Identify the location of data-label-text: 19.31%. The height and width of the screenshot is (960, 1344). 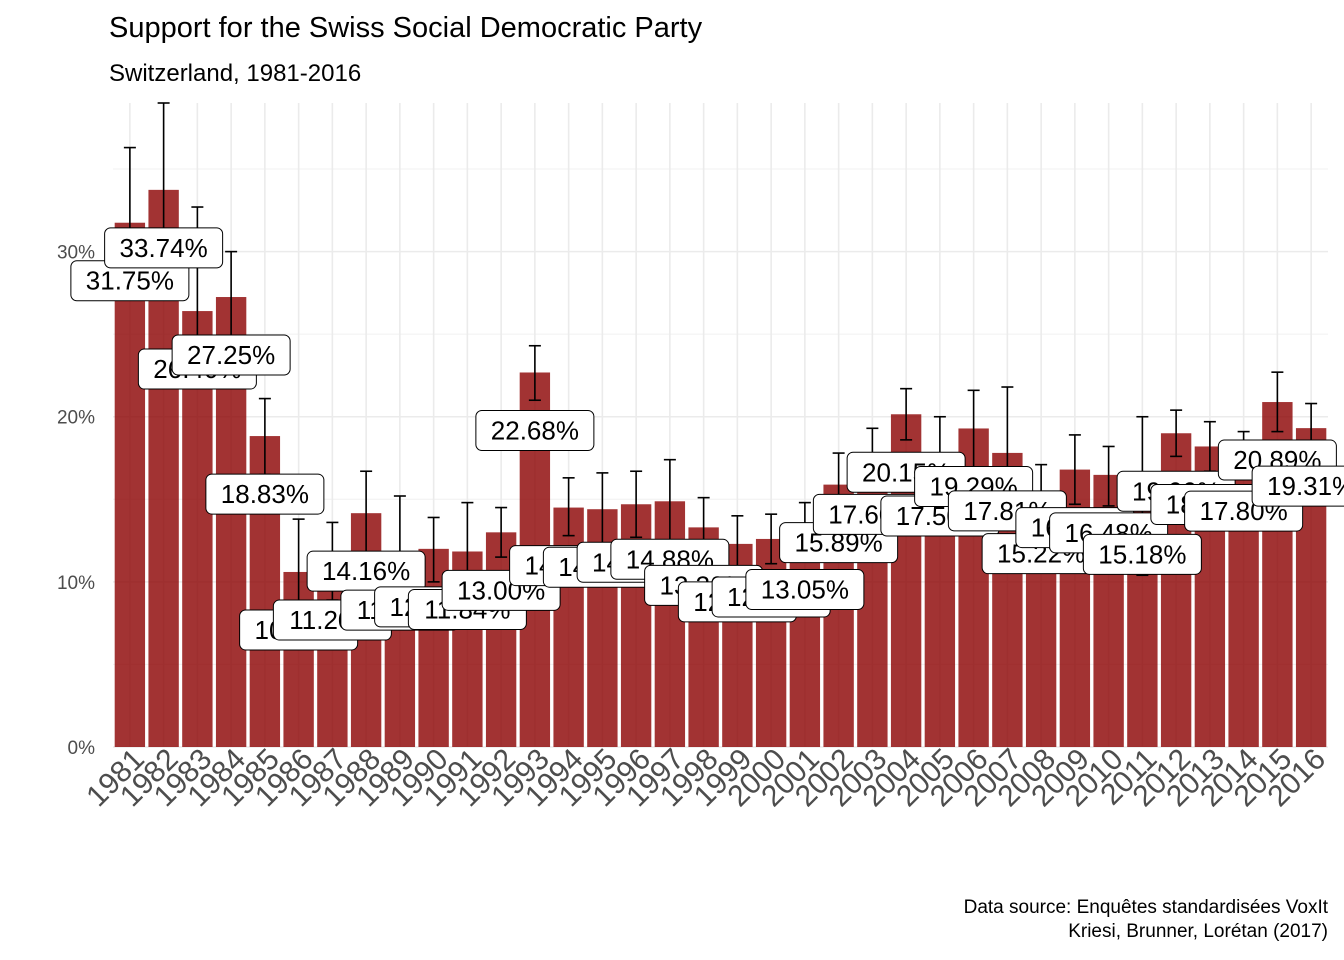
(1305, 486).